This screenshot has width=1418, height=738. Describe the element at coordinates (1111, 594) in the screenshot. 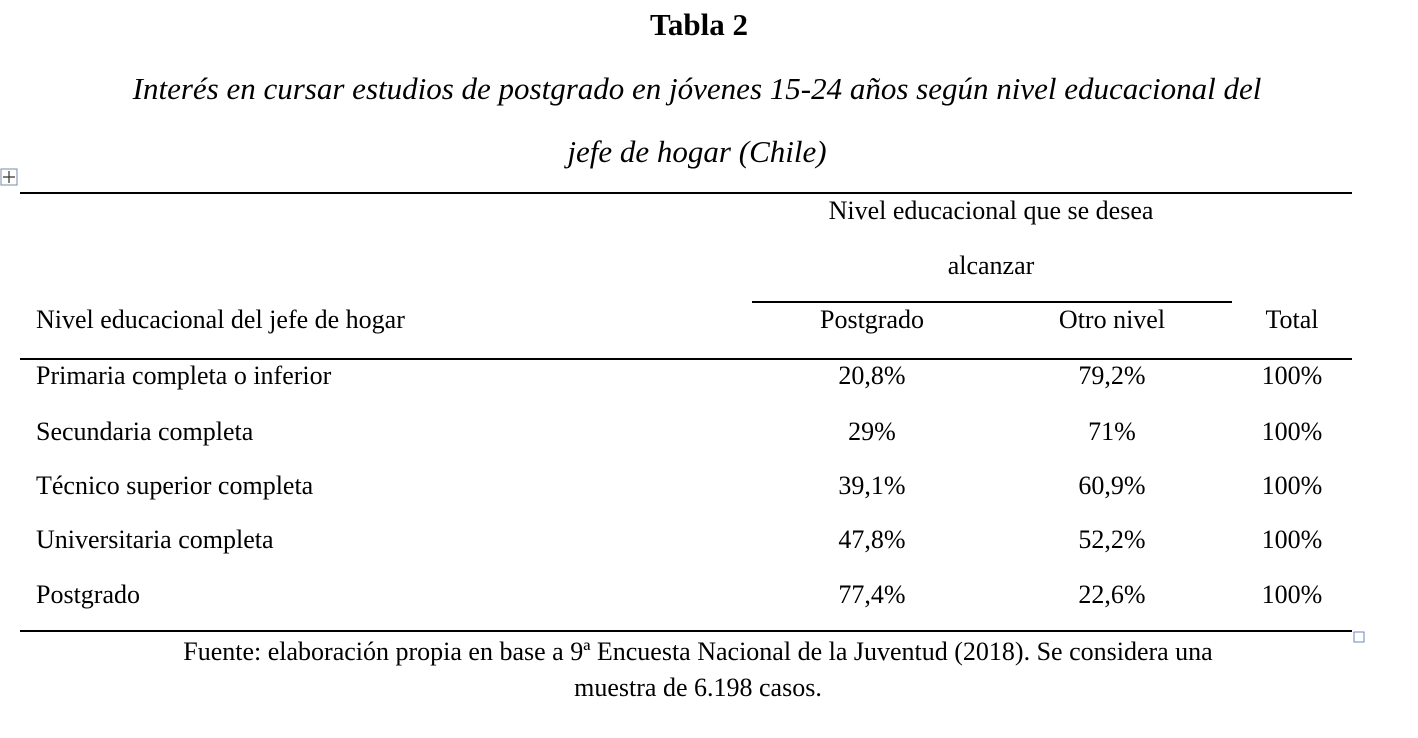

I see `cell: 22,6%` at that location.